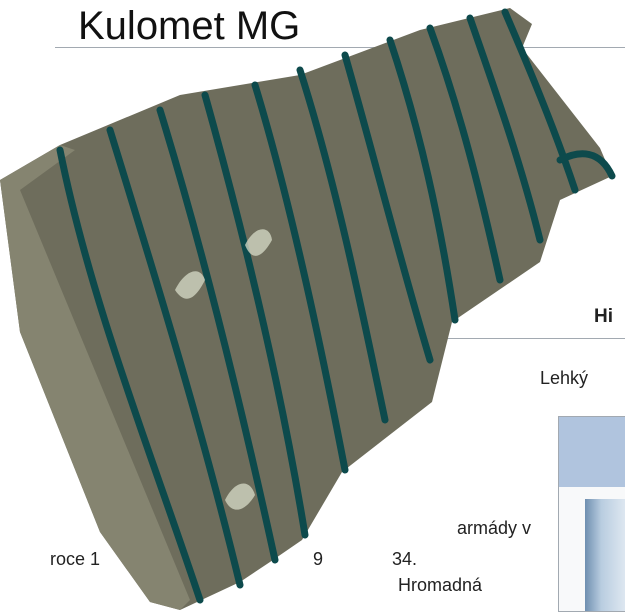 Image resolution: width=625 pixels, height=612 pixels. Describe the element at coordinates (223, 369) in the screenshot. I see `highlights` at that location.